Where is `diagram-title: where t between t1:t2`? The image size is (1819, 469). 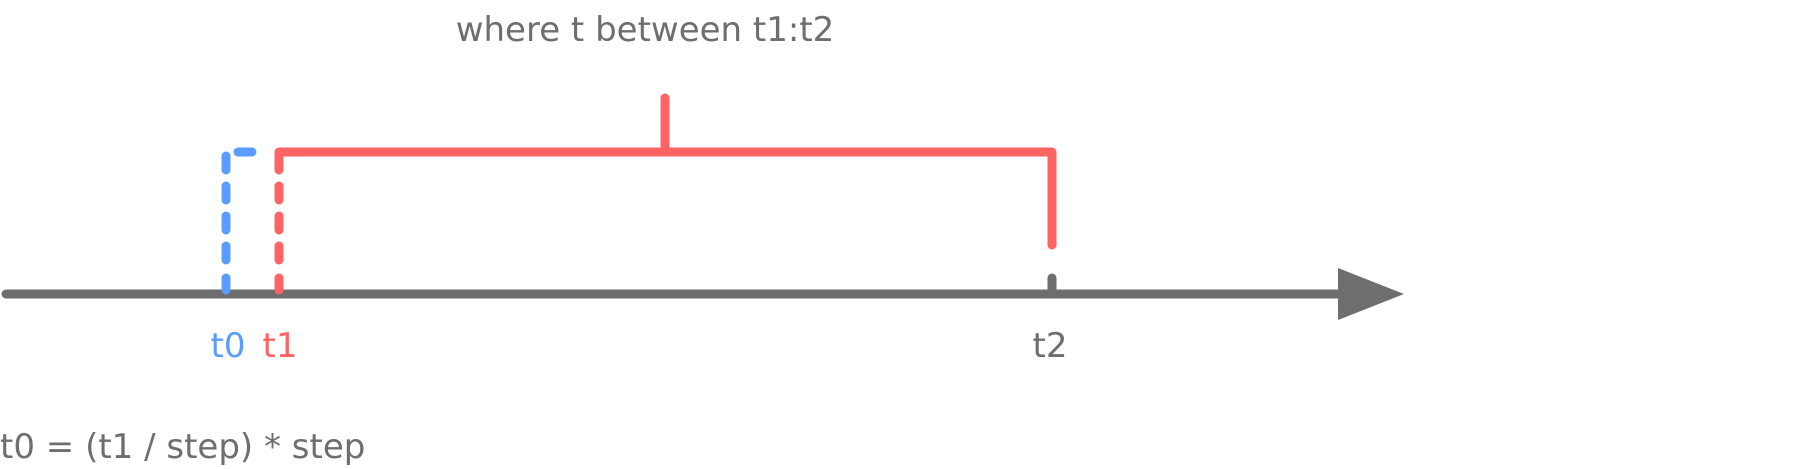
diagram-title: where t between t1:t2 is located at coordinates (645, 30).